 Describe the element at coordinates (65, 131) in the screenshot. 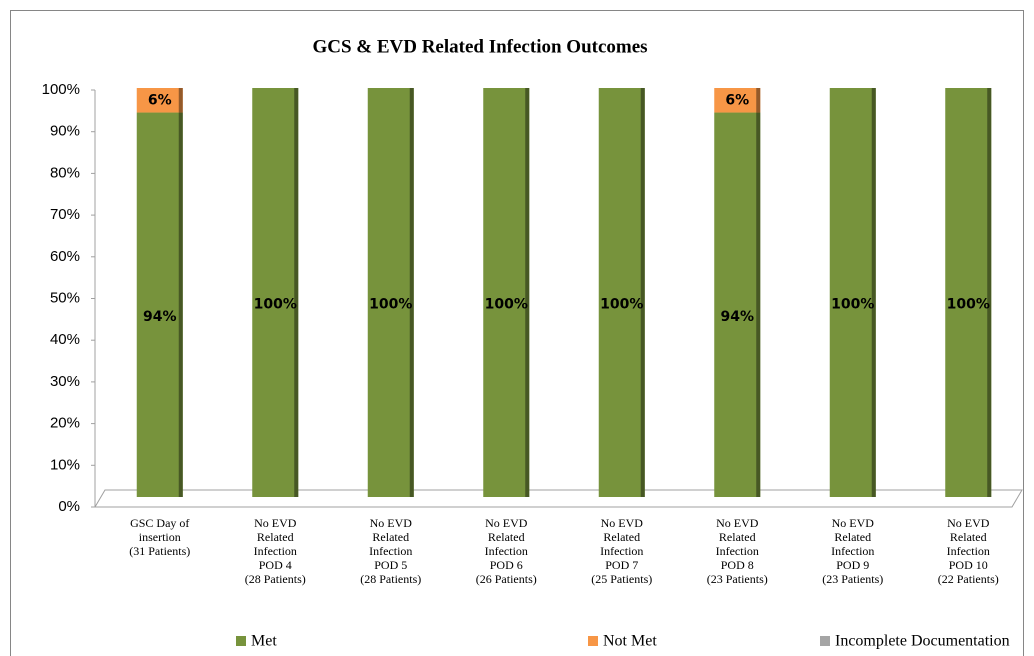

I see `y-tick-label: 90%` at that location.